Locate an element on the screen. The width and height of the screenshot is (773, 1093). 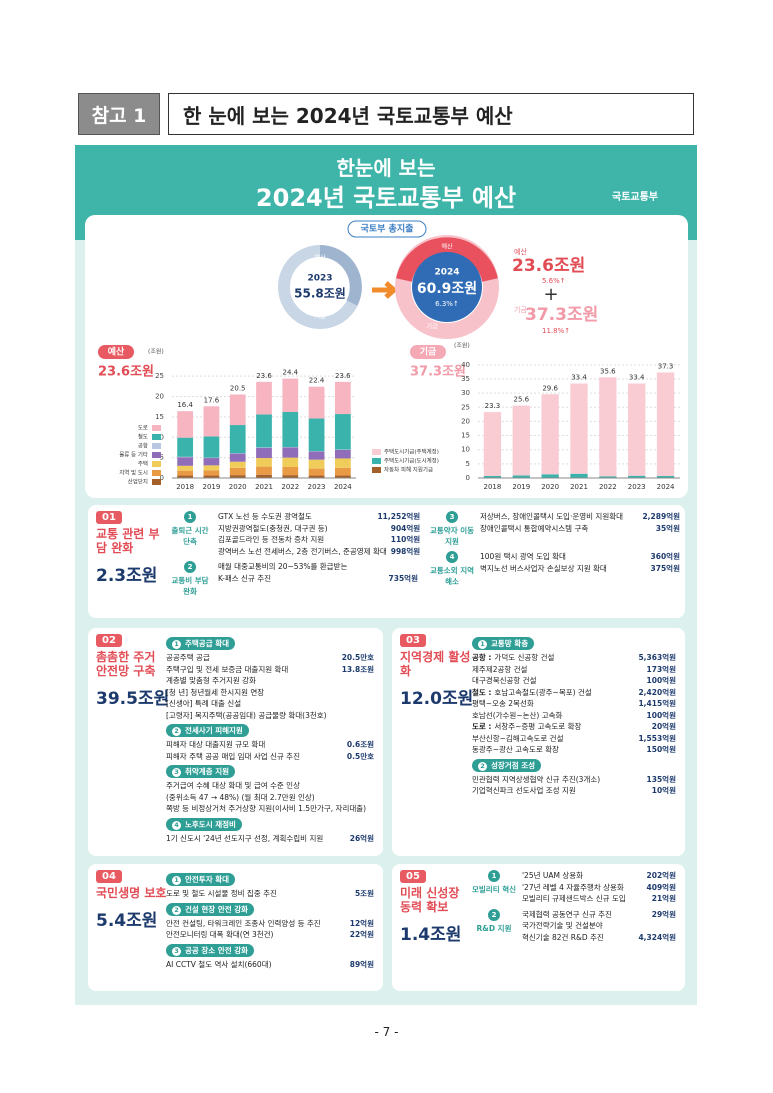
summary-label: 국토부 총지출 is located at coordinates (387, 229).